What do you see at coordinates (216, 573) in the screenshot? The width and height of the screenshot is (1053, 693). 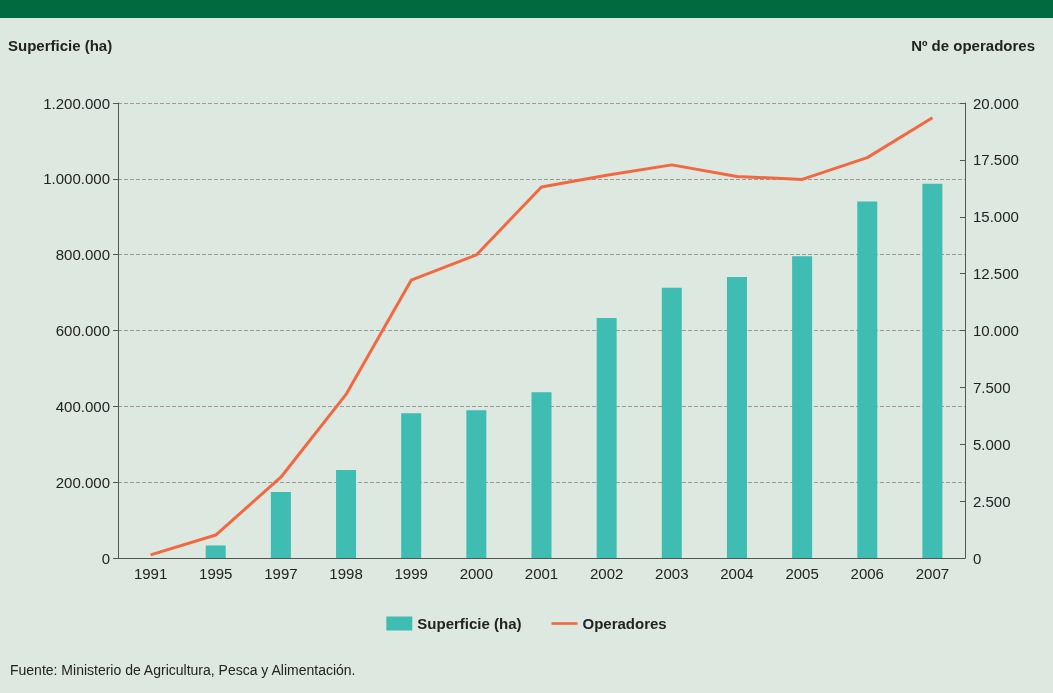 I see `x-tick-label: 1995` at bounding box center [216, 573].